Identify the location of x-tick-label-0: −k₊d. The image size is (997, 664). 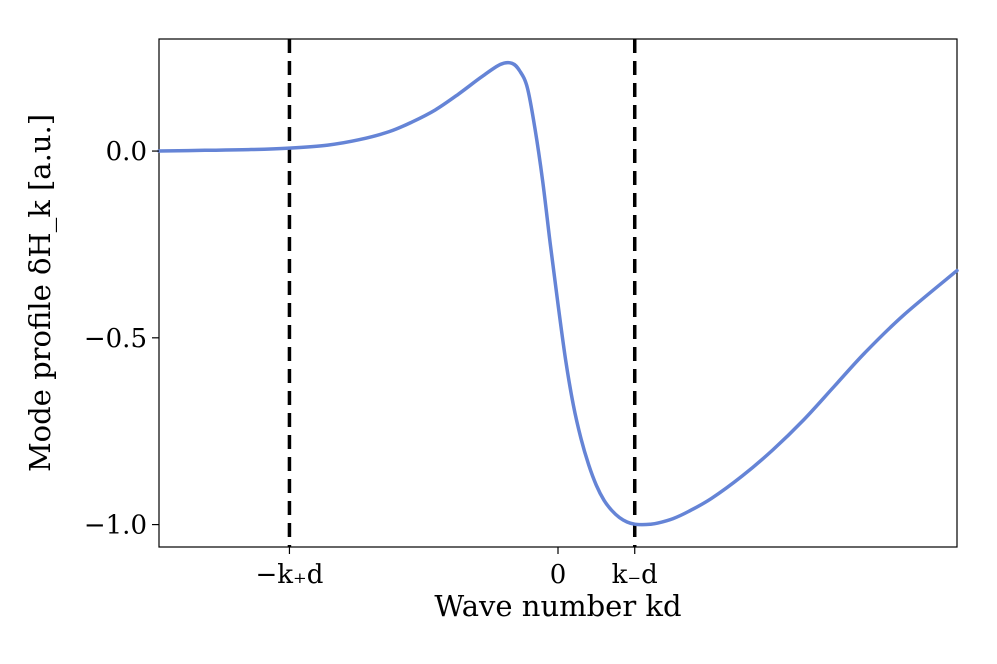
(289, 575).